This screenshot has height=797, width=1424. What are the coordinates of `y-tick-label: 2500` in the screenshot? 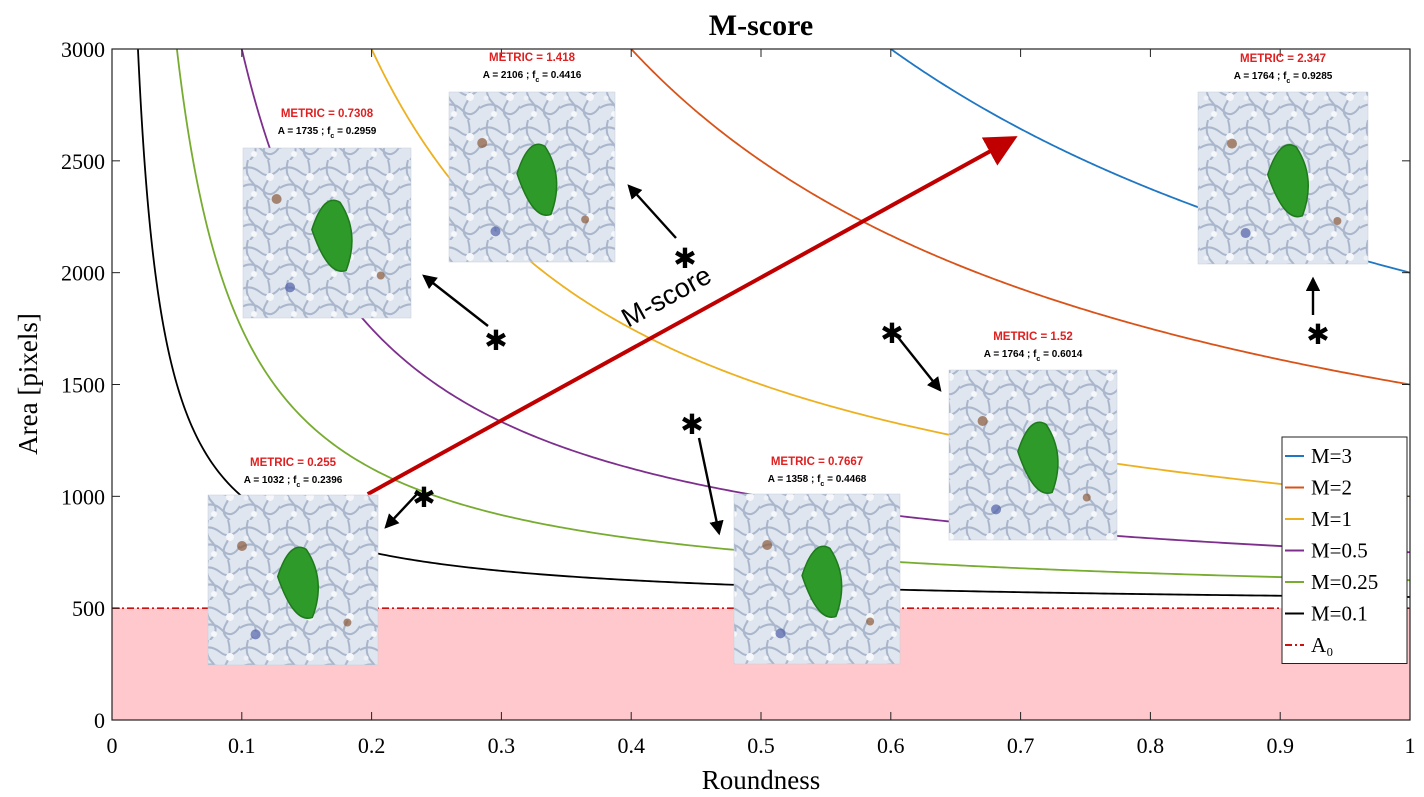 It's located at (83, 161).